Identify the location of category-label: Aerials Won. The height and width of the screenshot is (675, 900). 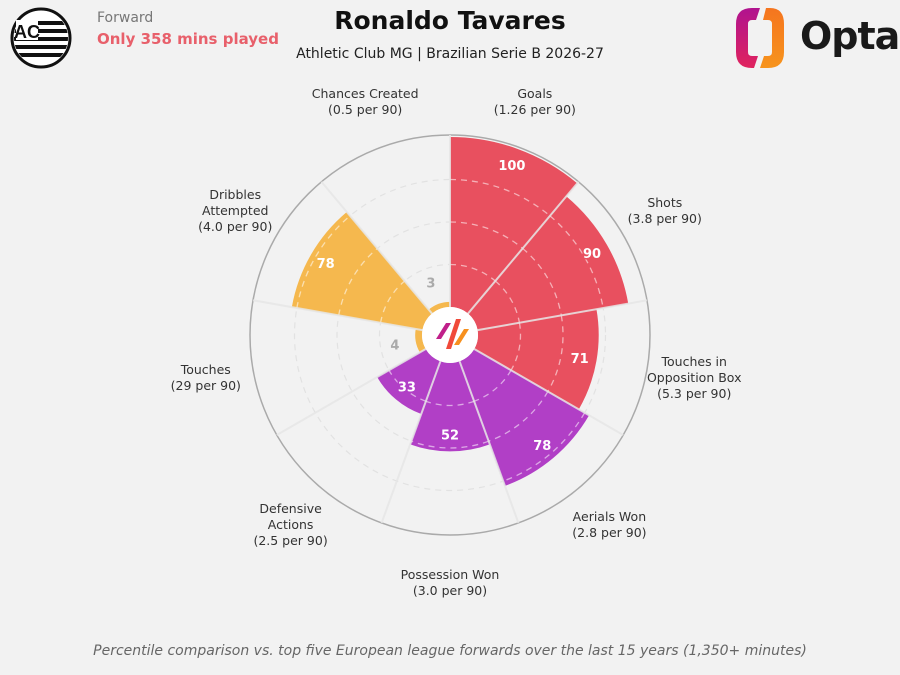
(609, 516).